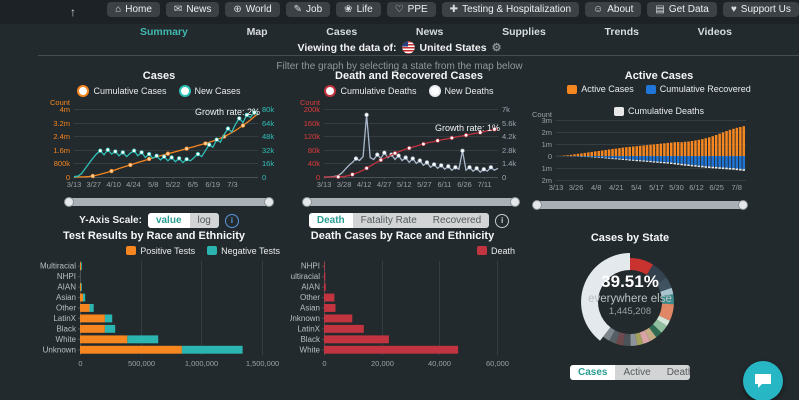  What do you see at coordinates (524, 32) in the screenshot?
I see `subnav-tab-supplies: Supplies` at bounding box center [524, 32].